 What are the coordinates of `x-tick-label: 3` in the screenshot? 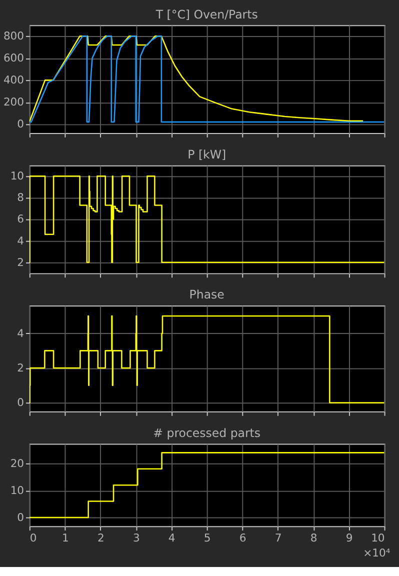 It's located at (136, 537).